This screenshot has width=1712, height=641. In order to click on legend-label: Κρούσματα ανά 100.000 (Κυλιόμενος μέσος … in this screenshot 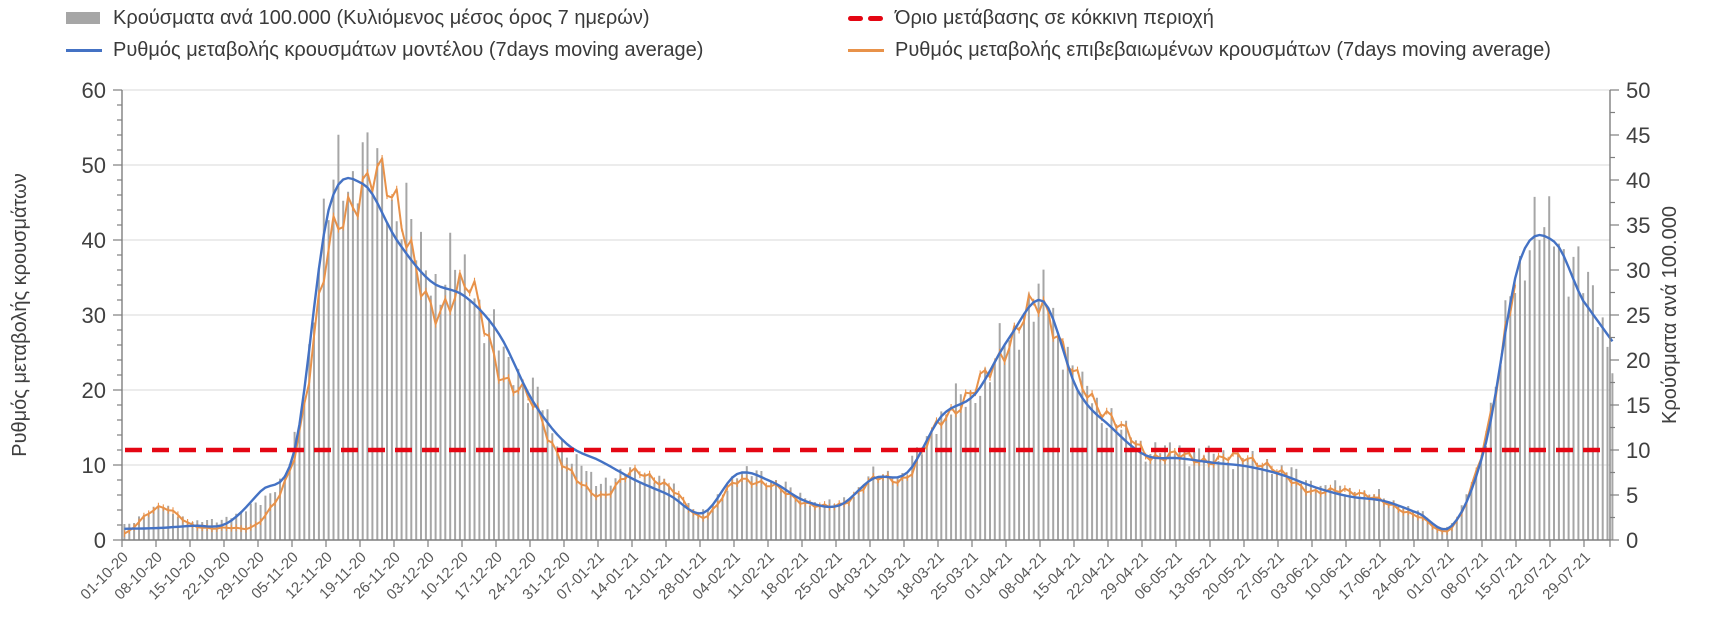, I will do `click(381, 17)`.